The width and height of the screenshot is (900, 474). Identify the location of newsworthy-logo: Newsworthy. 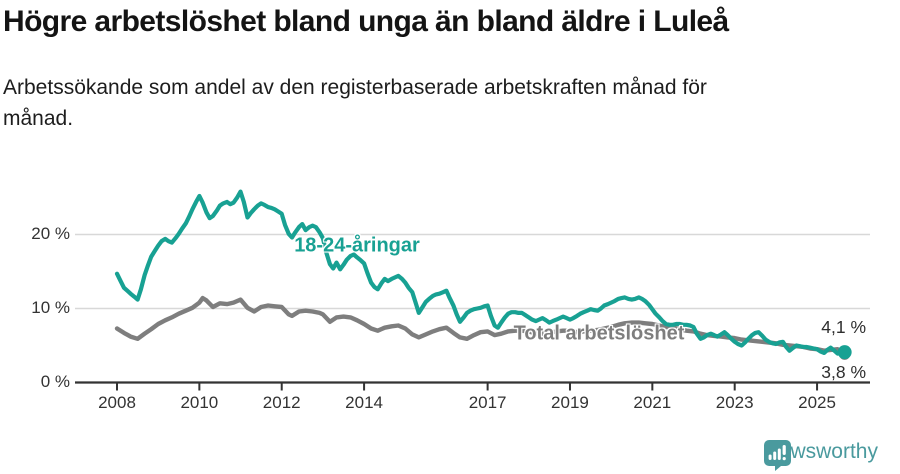
(820, 455).